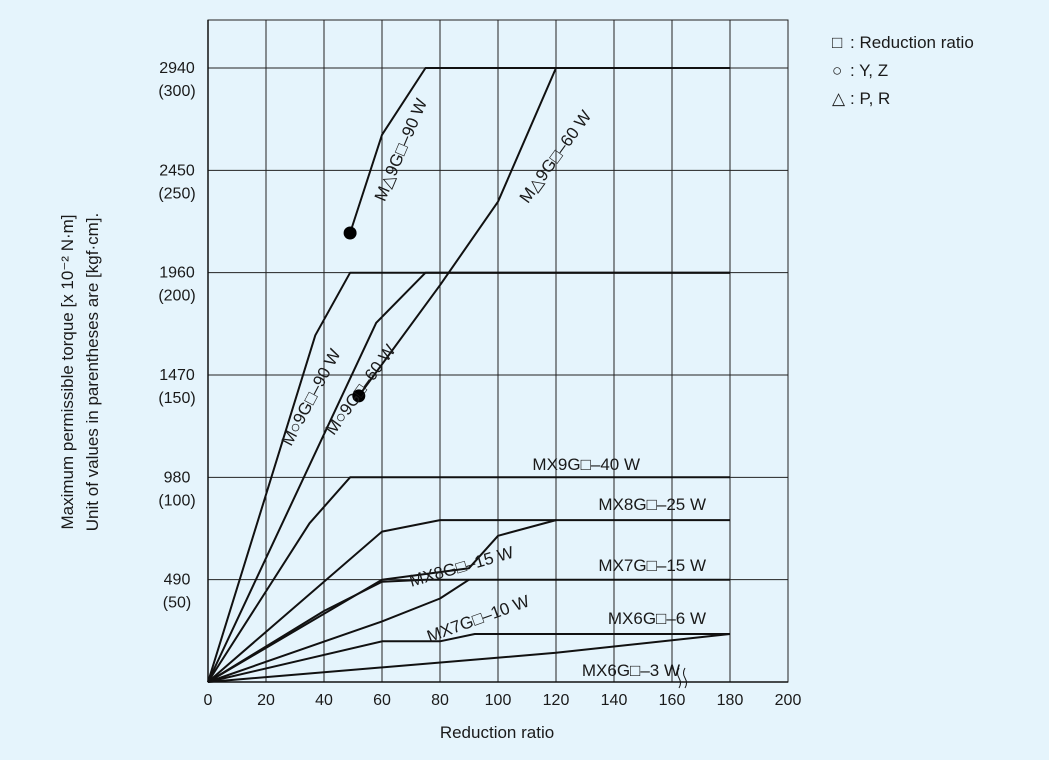  I want to click on y-tick-sublabel: (150), so click(176, 398).